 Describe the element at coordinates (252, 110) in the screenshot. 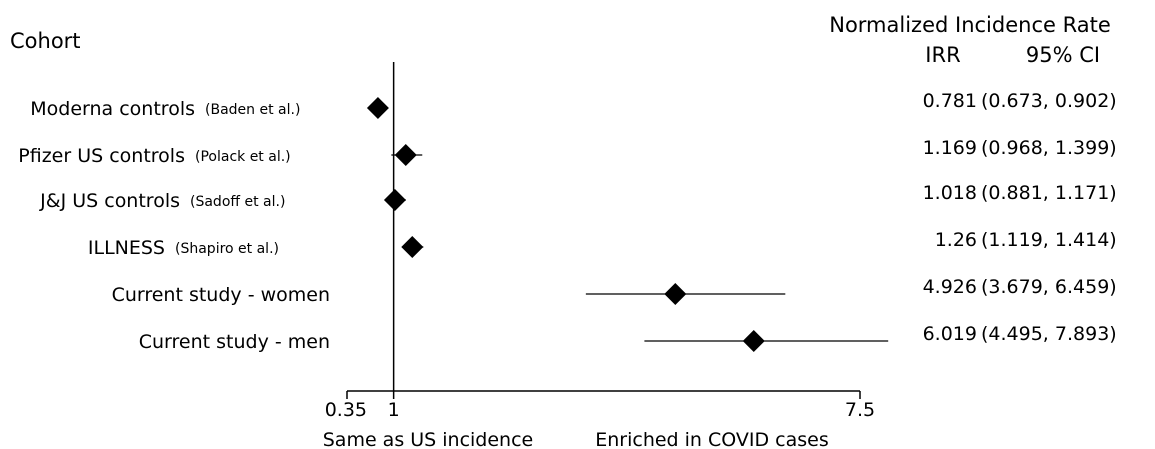

I see `citation-label: (Baden et al.)` at that location.